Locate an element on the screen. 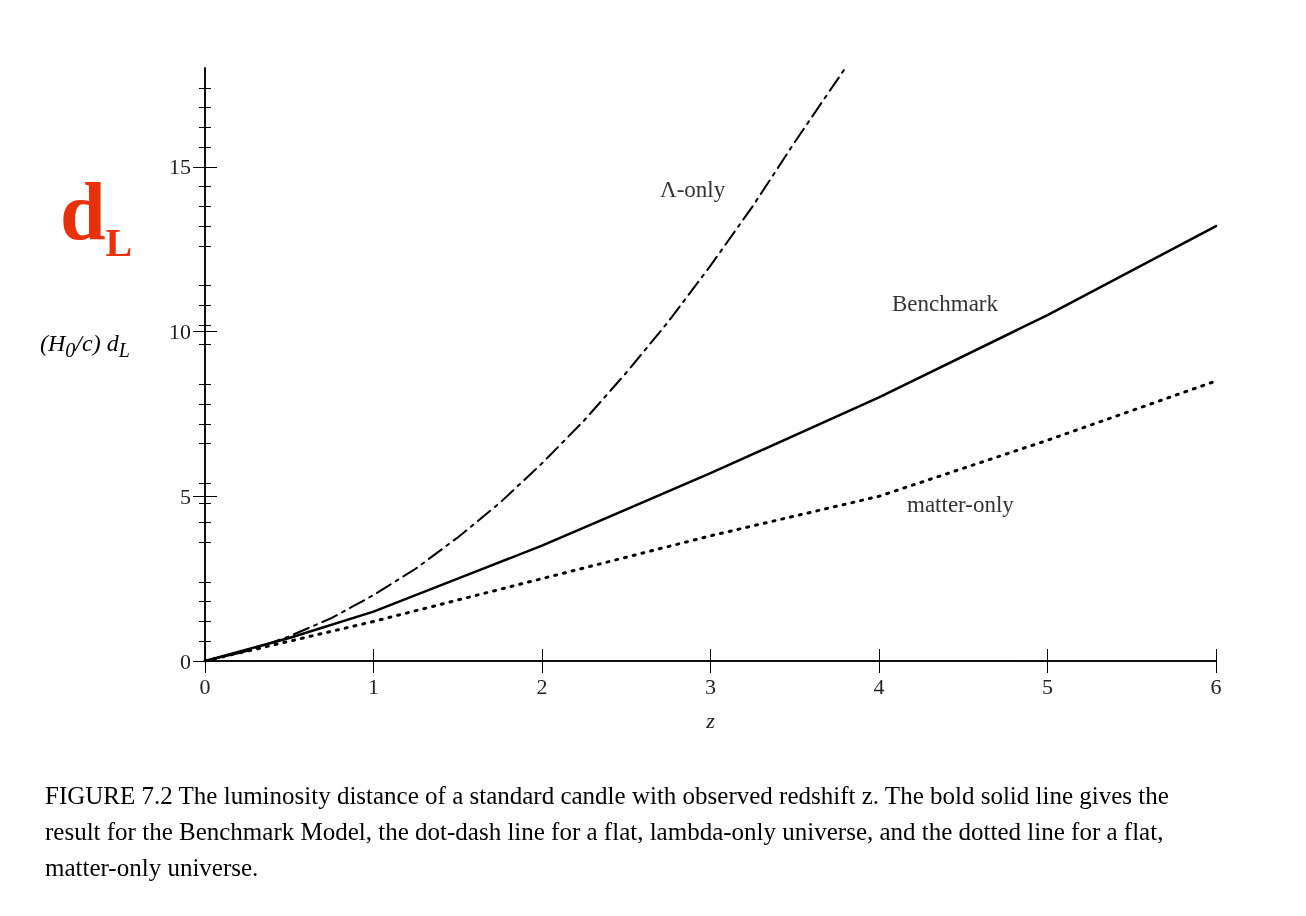 The image size is (1306, 916). y-axis-title: (H$_{0}$/c) d$_{L}$ is located at coordinates (85, 346).